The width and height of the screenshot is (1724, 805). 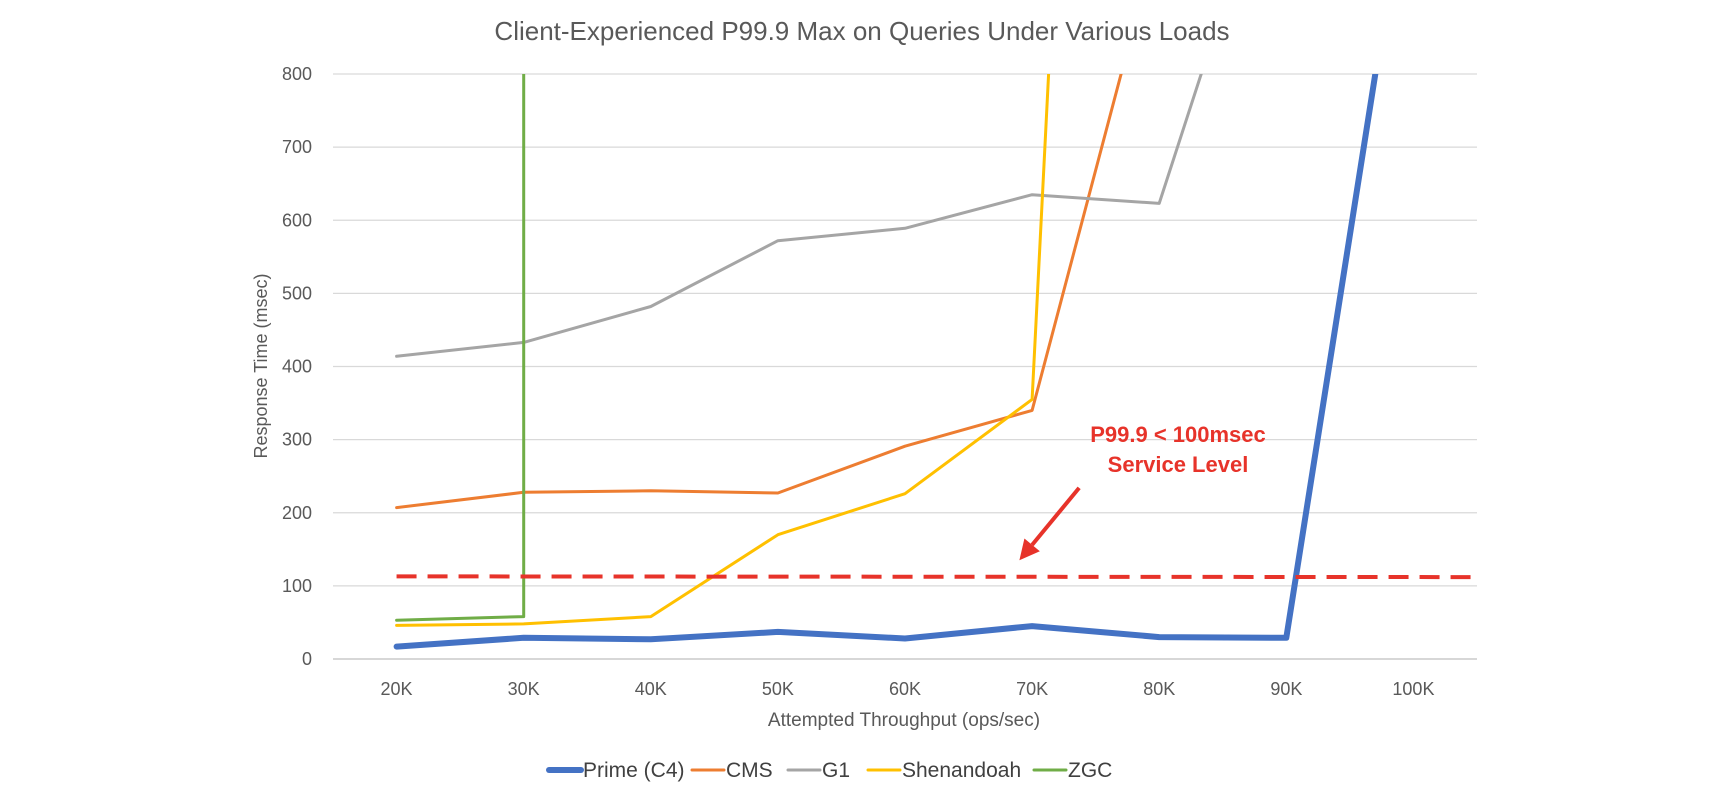 I want to click on service-level-label-line2: Service Level, so click(x=1178, y=464).